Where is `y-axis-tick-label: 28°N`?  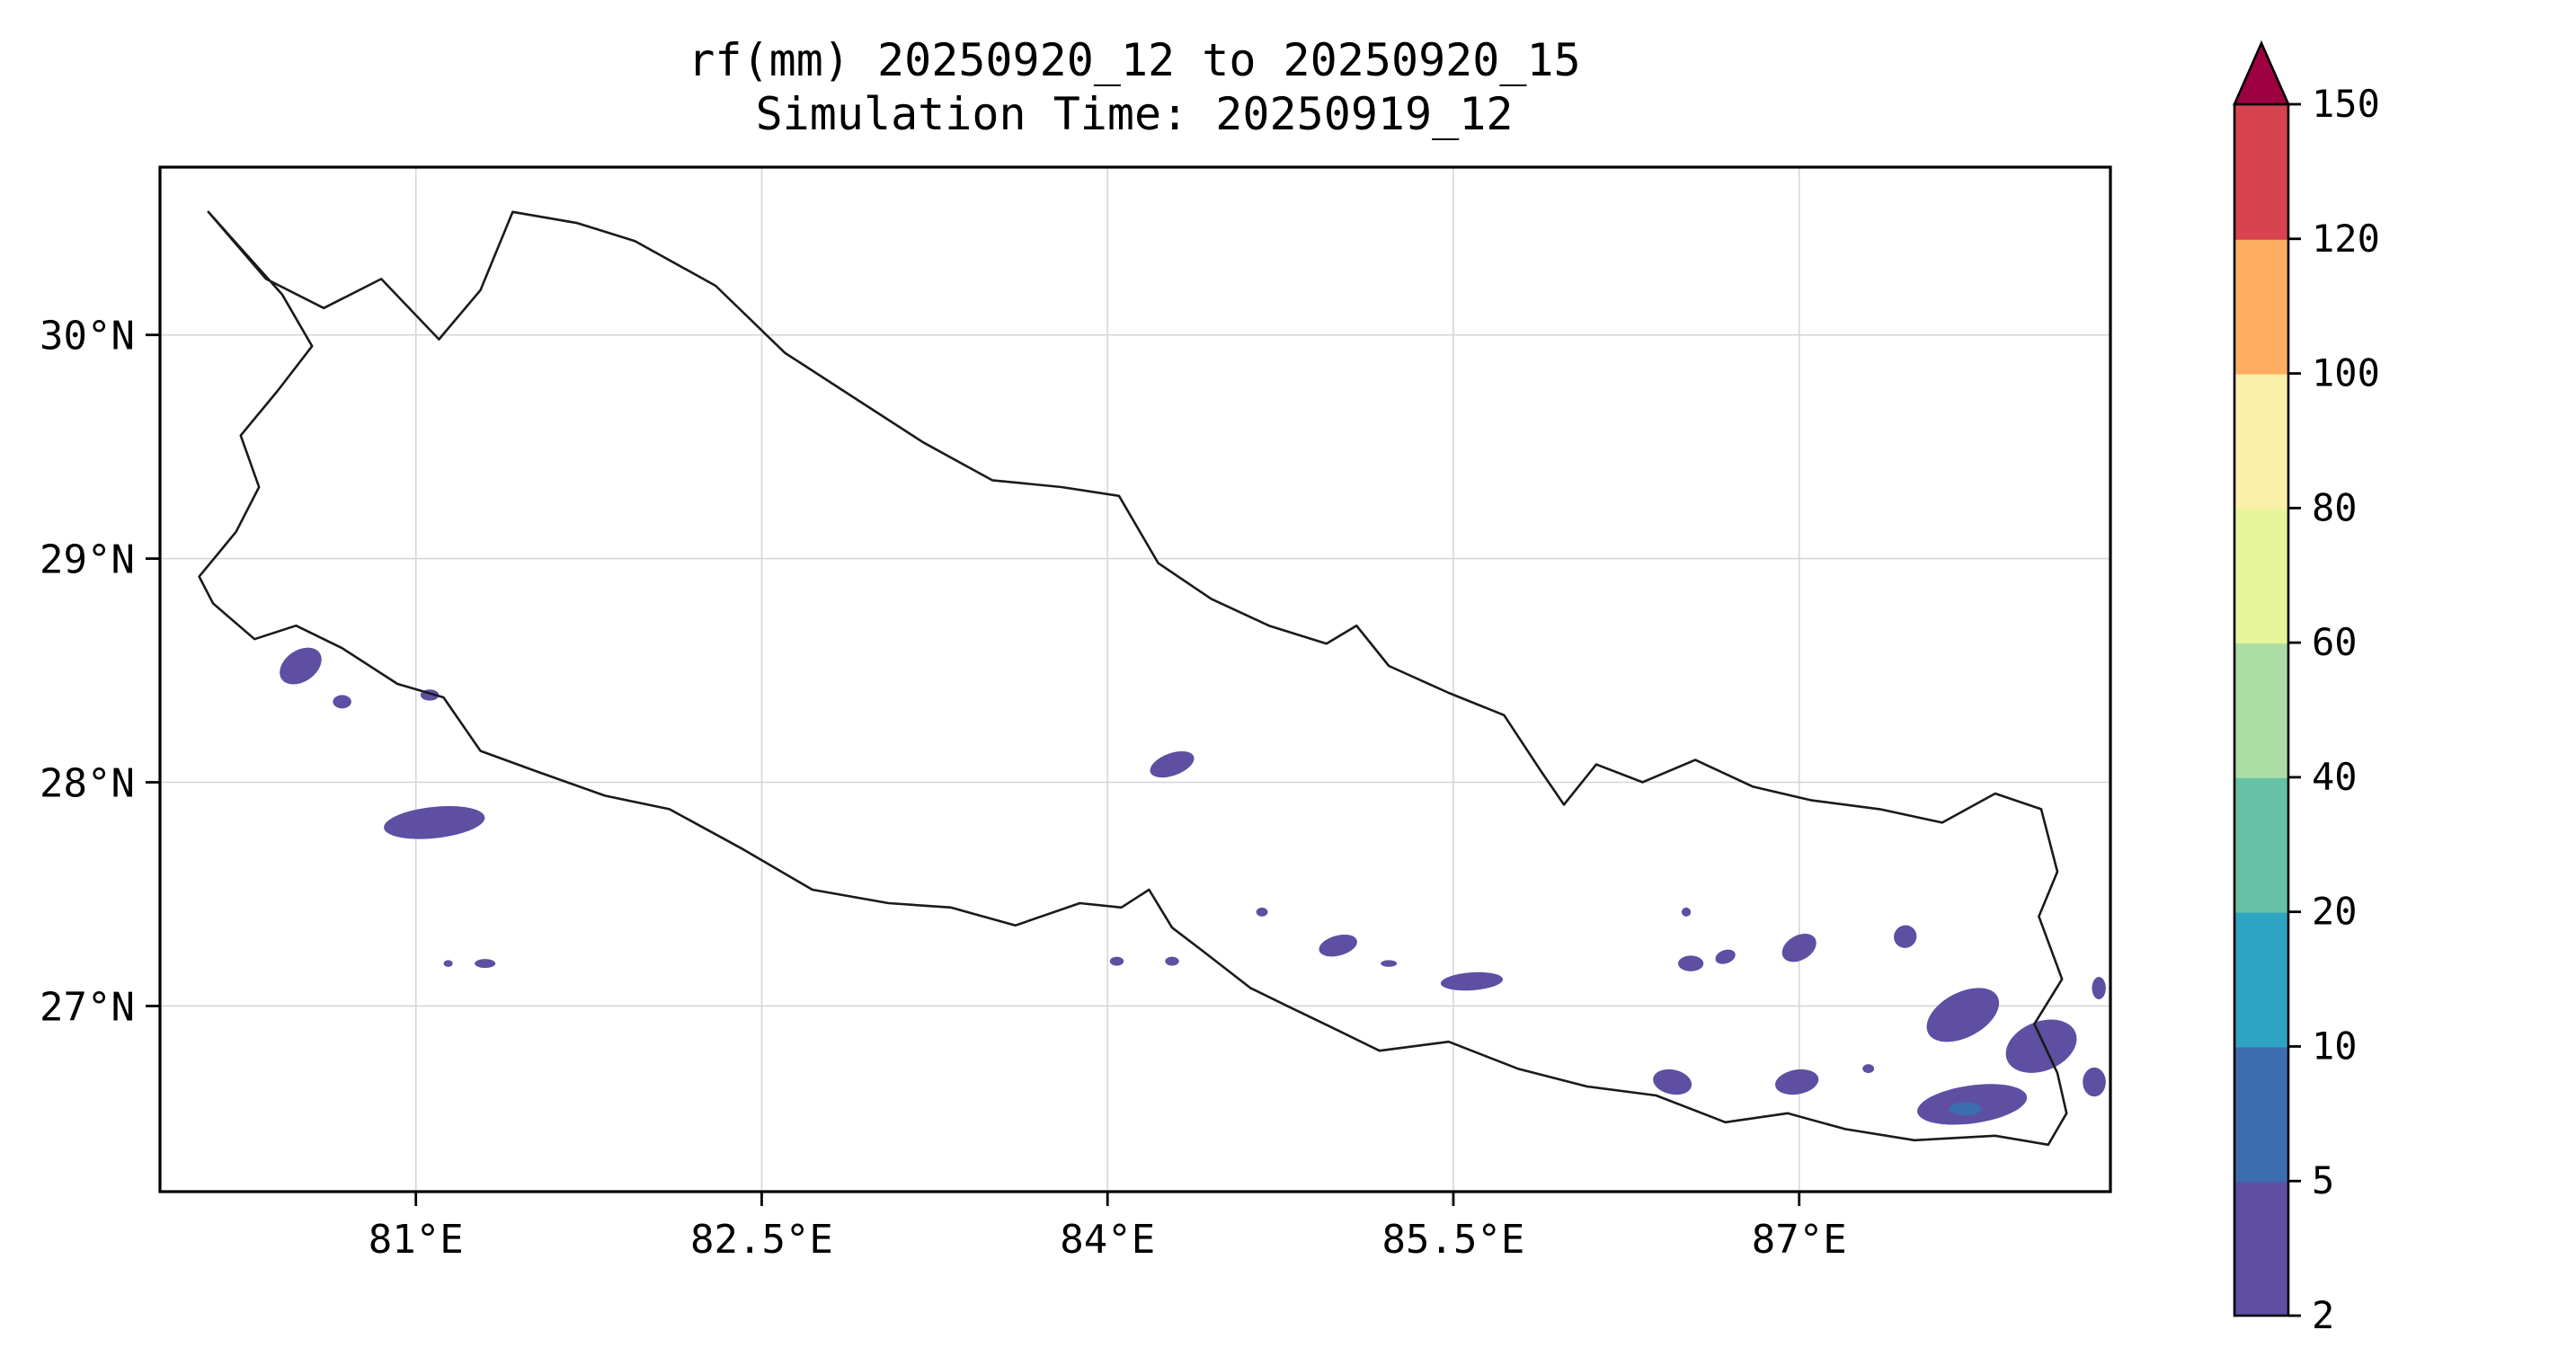
y-axis-tick-label: 28°N is located at coordinates (87, 783).